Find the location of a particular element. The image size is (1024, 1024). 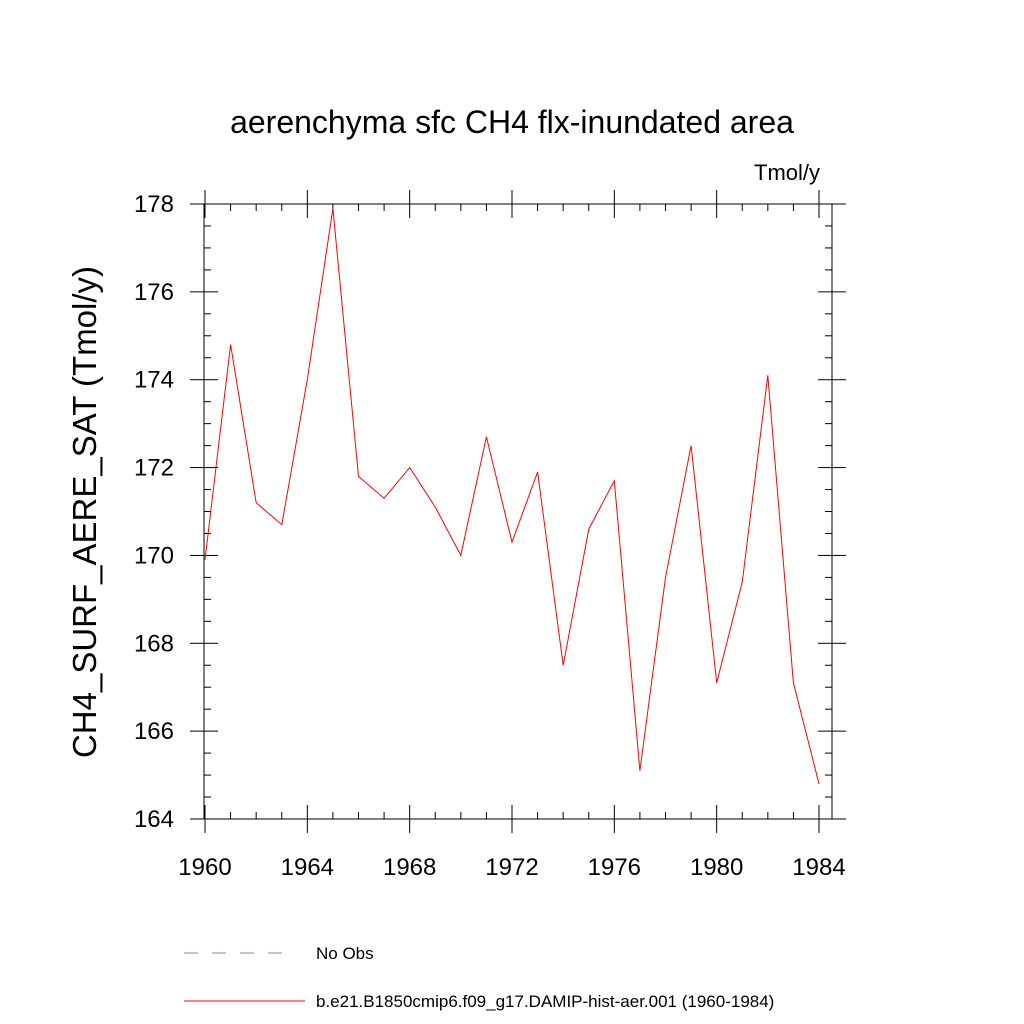

y-tick-label: 176 is located at coordinates (154, 292).